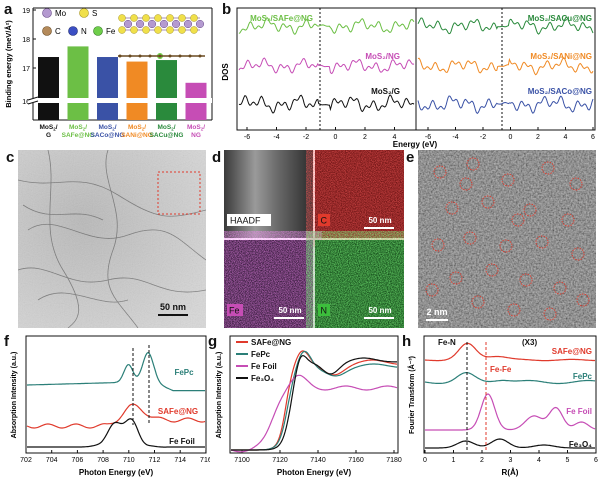  What do you see at coordinates (436, 312) in the screenshot?
I see `e-scalebar: 2 nm` at bounding box center [436, 312].